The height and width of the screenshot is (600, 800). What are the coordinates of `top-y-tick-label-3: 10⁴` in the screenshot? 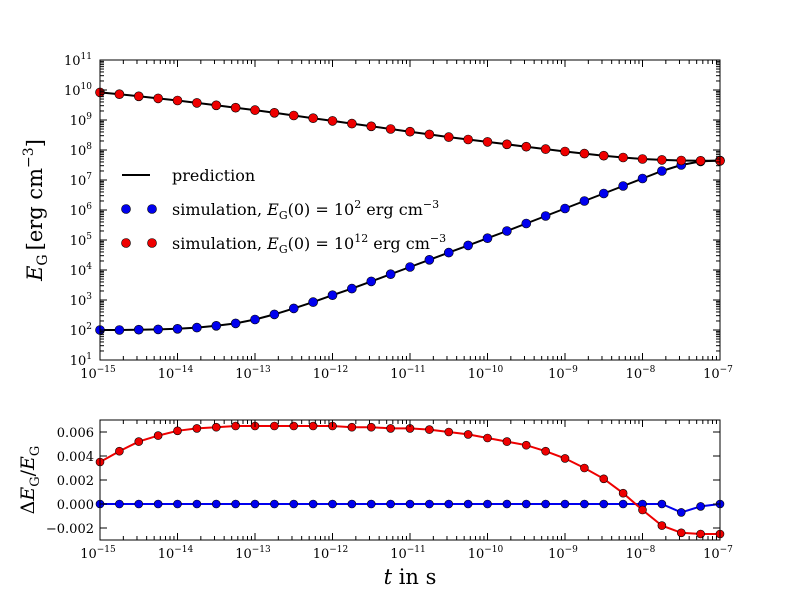 It's located at (81, 270).